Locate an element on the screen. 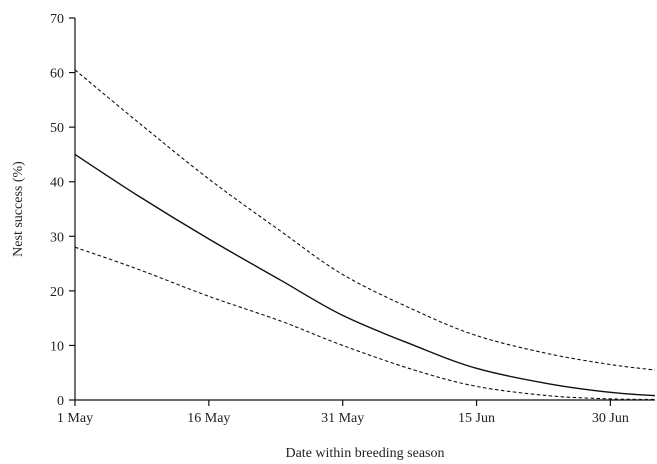 The height and width of the screenshot is (464, 657). x-tick-label: 15 Jun is located at coordinates (476, 418).